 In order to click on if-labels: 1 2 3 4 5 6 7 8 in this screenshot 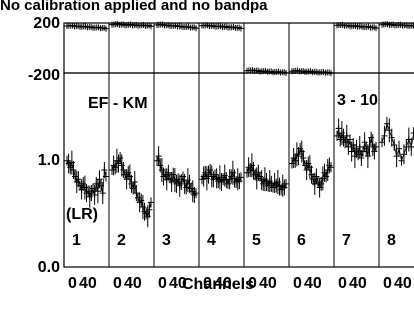, I will do `click(234, 240)`.